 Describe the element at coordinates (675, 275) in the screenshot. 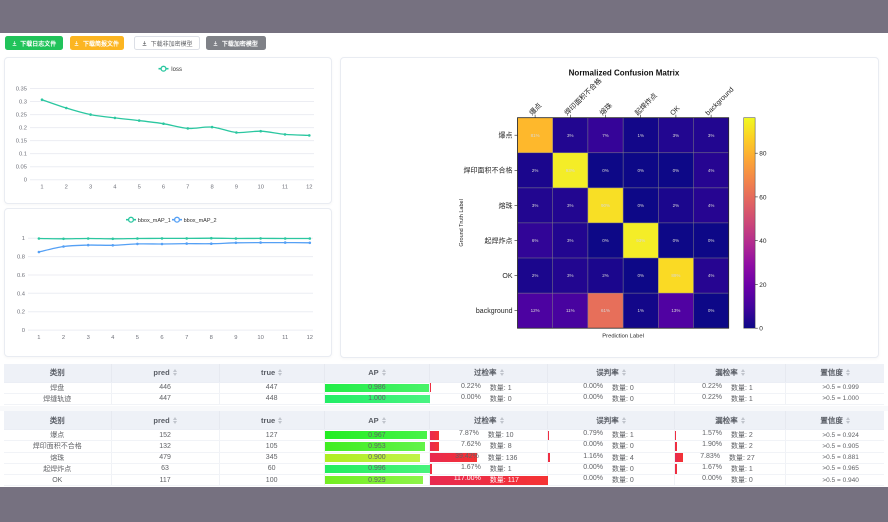

I see `svg-text: 89%` at that location.